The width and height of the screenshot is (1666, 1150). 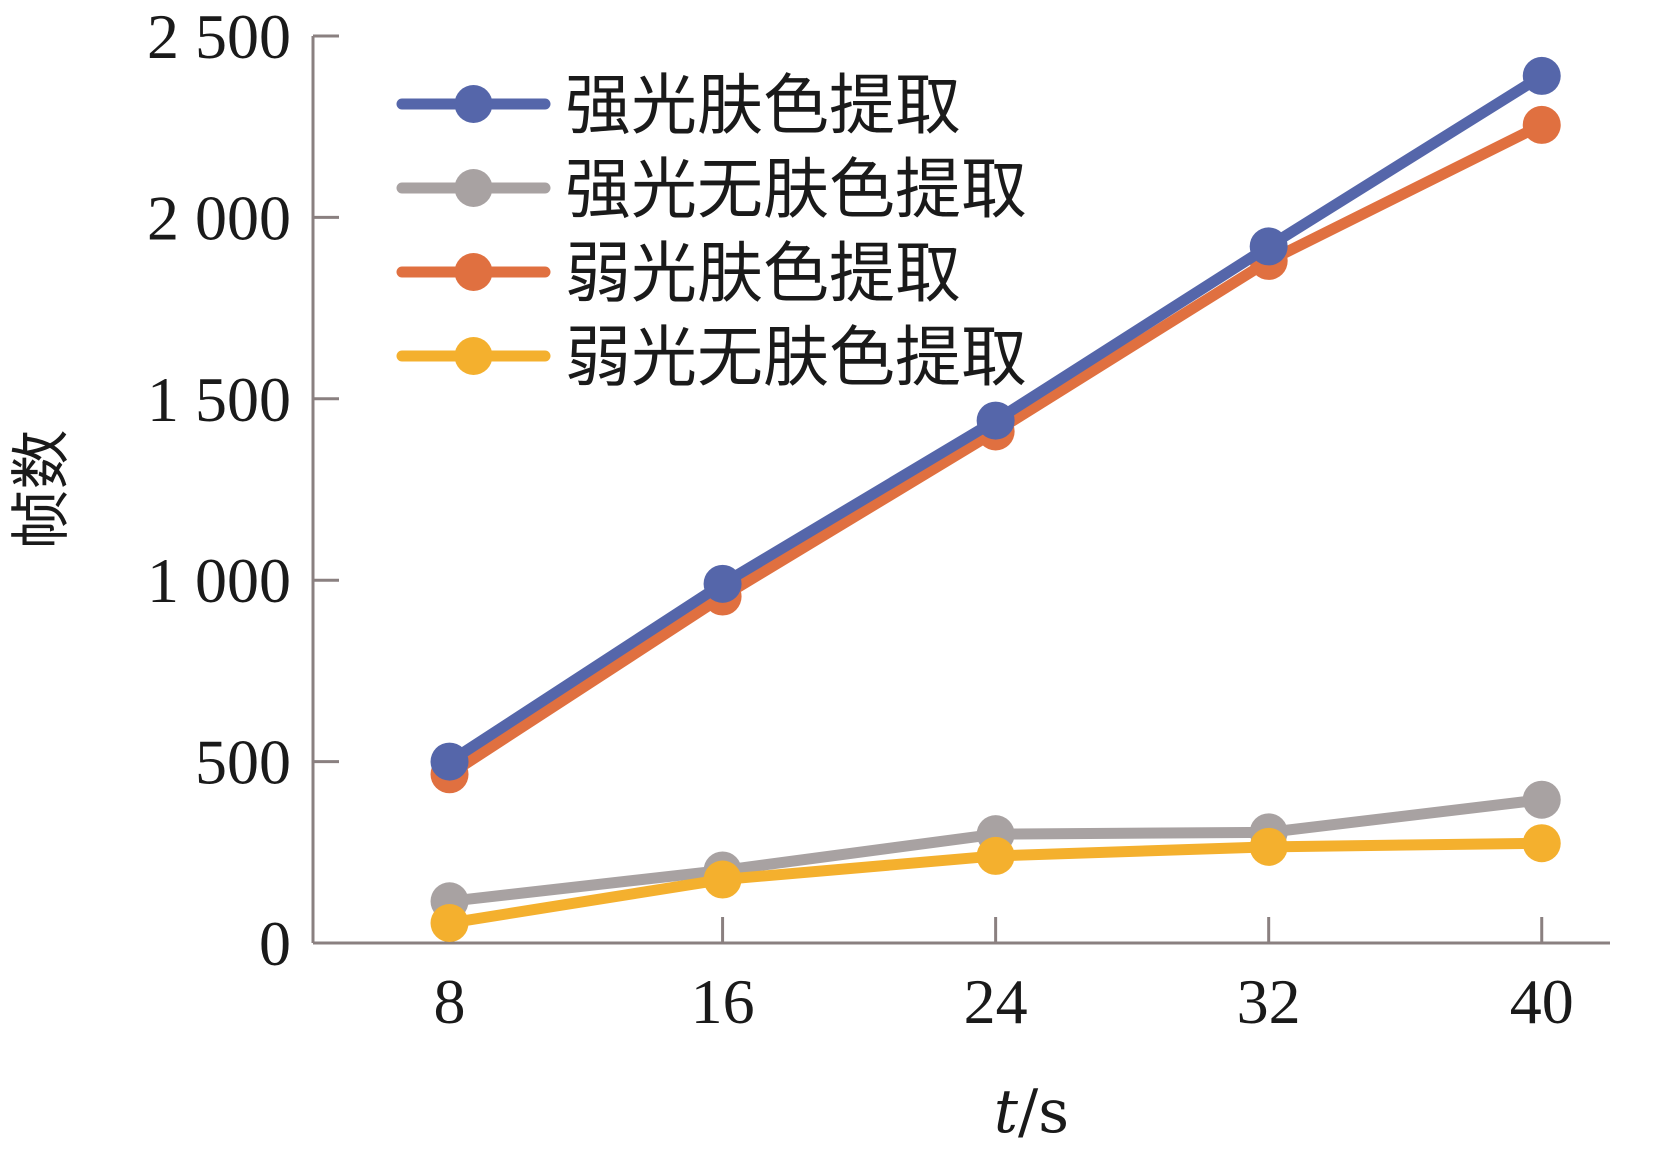 I want to click on x-axis-title-unit: /s, so click(x=1043, y=1112).